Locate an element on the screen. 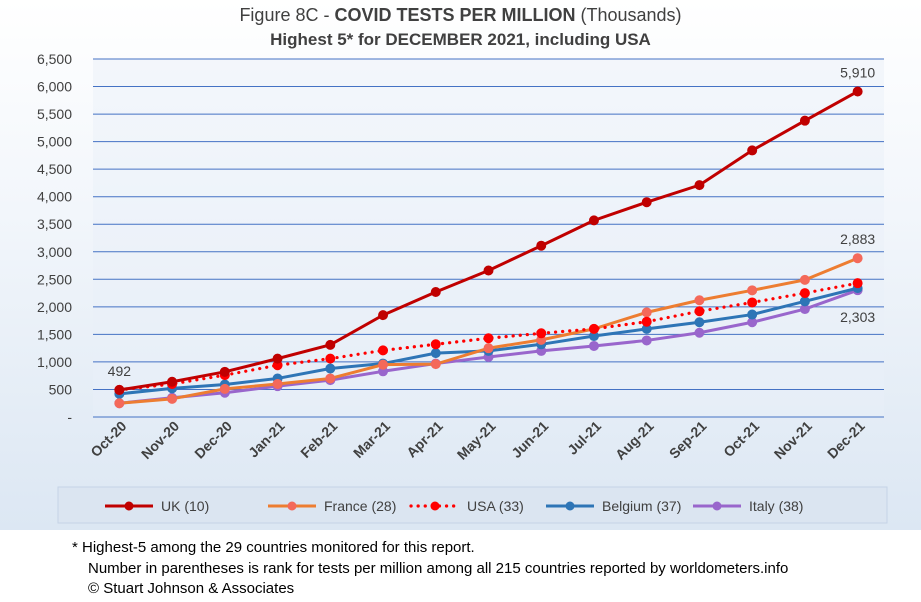 Image resolution: width=921 pixels, height=602 pixels. y-tick-label: - is located at coordinates (69, 417).